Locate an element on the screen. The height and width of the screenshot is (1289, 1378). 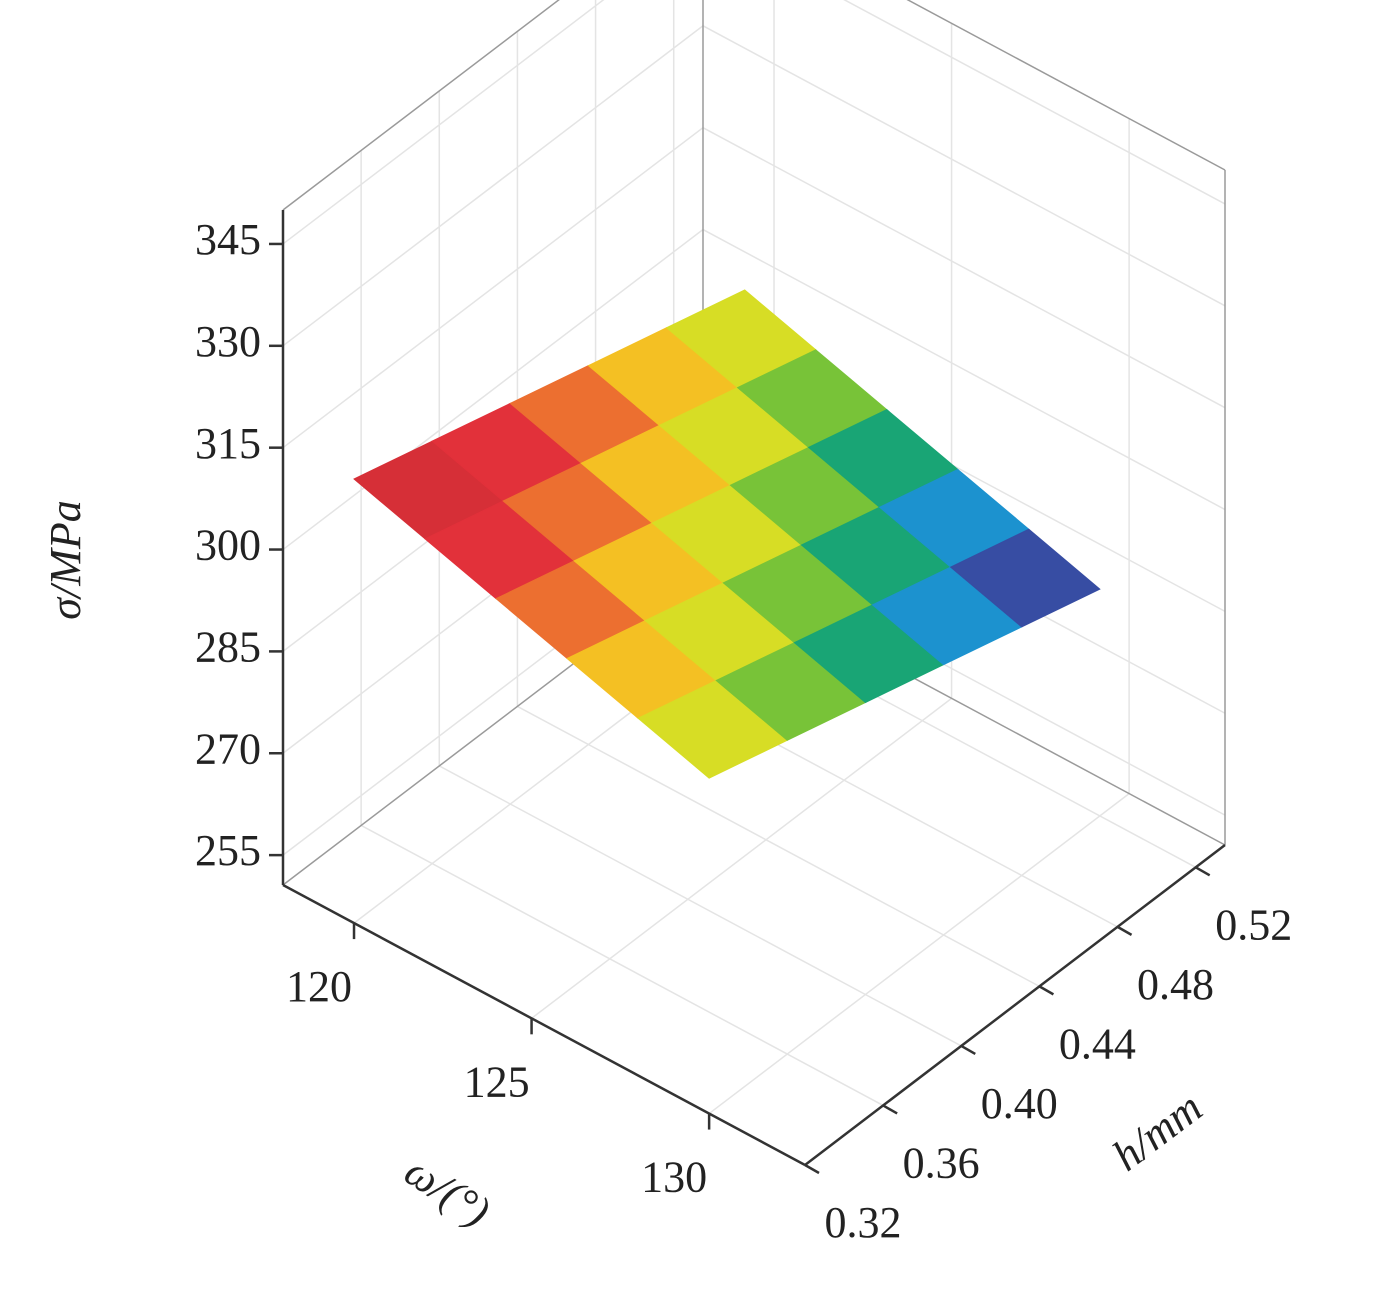
y-tick-label: 0.32 is located at coordinates (863, 1222).